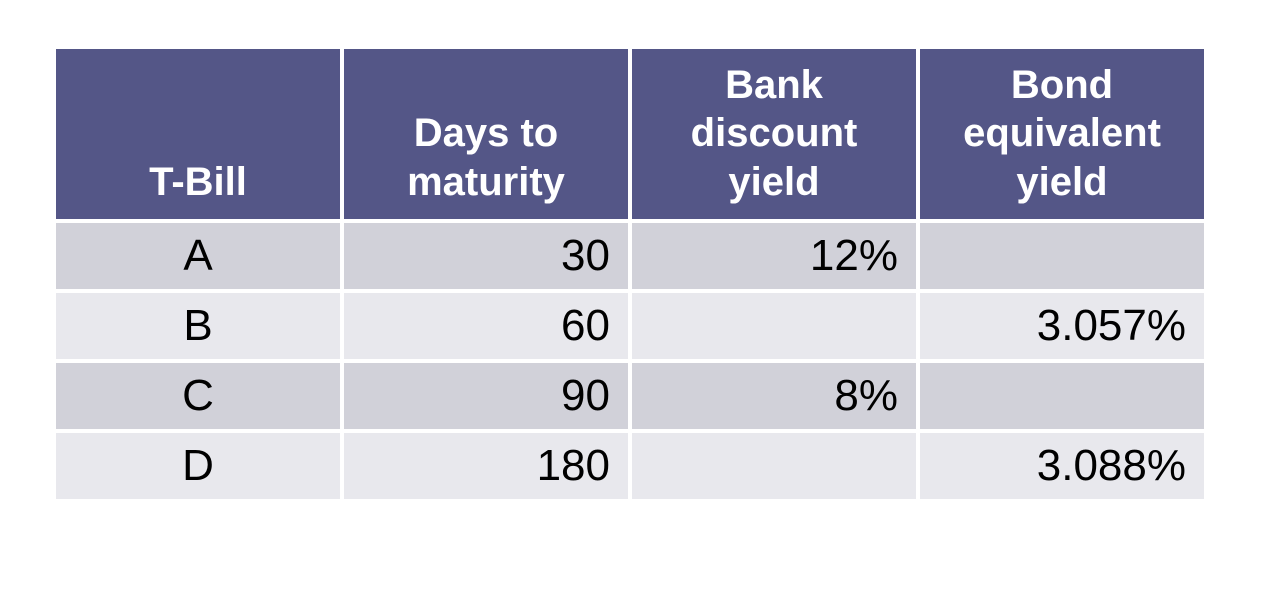 The width and height of the screenshot is (1286, 594). Describe the element at coordinates (1062, 134) in the screenshot. I see `column-header-bond-equivalent-yield: Bond equivalent yield` at that location.